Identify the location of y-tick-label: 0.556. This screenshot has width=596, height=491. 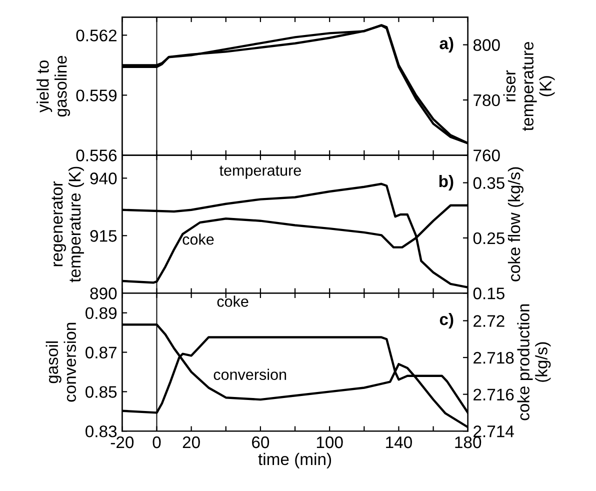
(96, 156).